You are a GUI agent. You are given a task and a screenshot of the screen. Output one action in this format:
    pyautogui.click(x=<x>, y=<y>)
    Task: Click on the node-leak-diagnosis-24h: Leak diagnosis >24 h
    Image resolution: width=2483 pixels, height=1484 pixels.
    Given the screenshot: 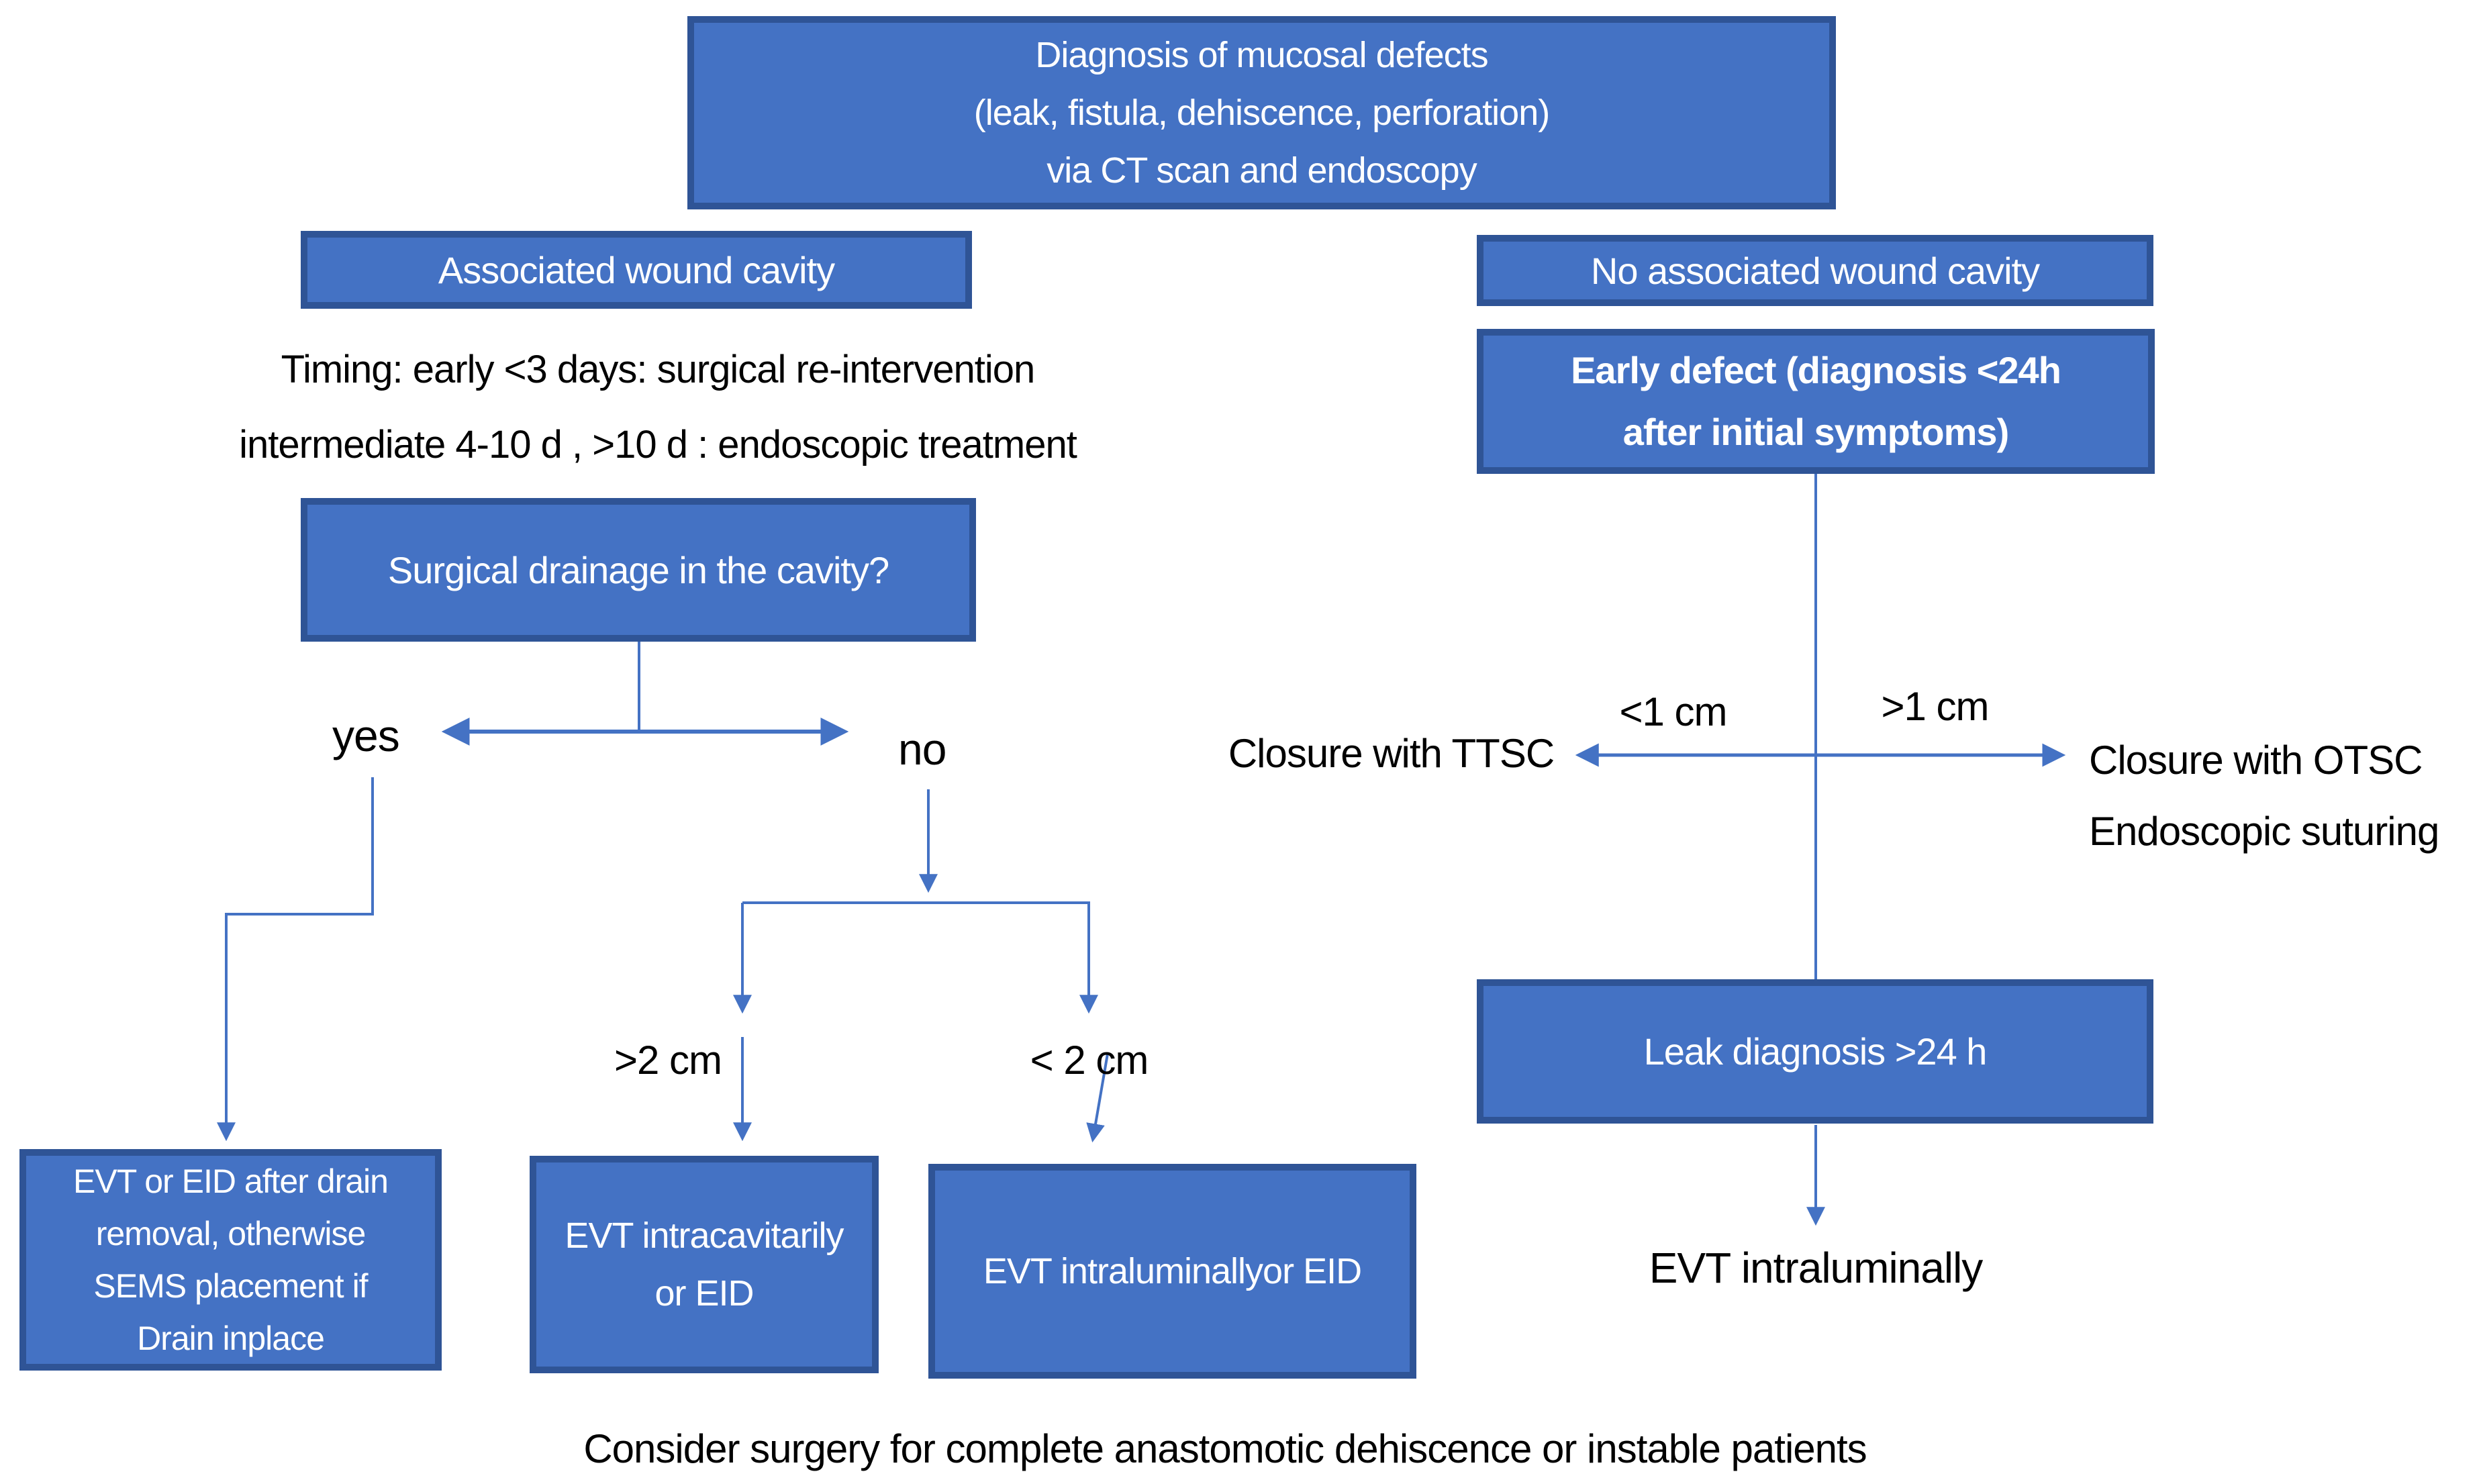 What is the action you would take?
    pyautogui.click(x=1815, y=1052)
    